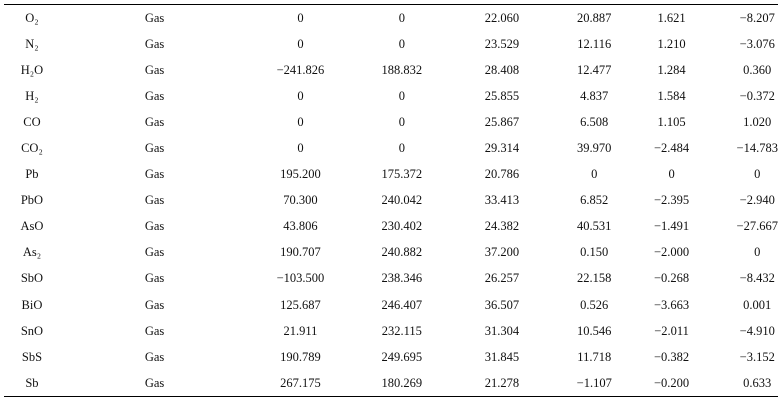 Image resolution: width=783 pixels, height=403 pixels. I want to click on value-cell: 190.707, so click(300, 252).